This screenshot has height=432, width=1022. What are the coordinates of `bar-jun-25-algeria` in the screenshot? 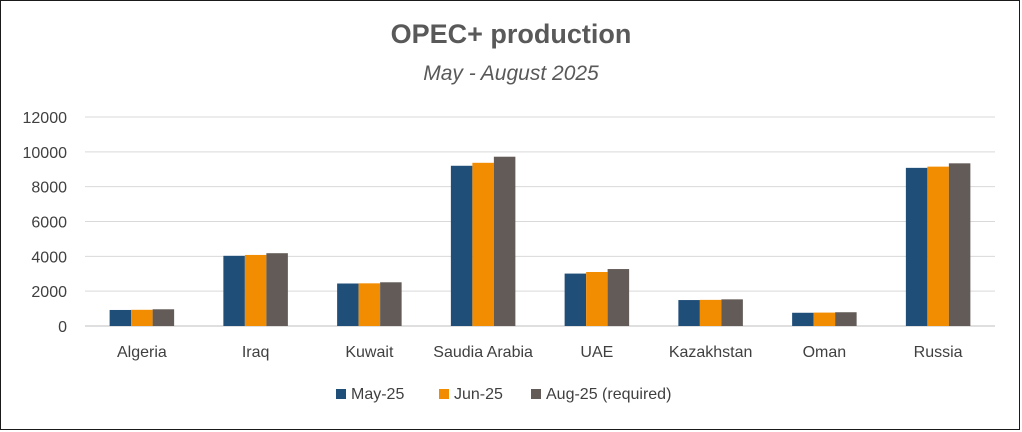 It's located at (142, 317).